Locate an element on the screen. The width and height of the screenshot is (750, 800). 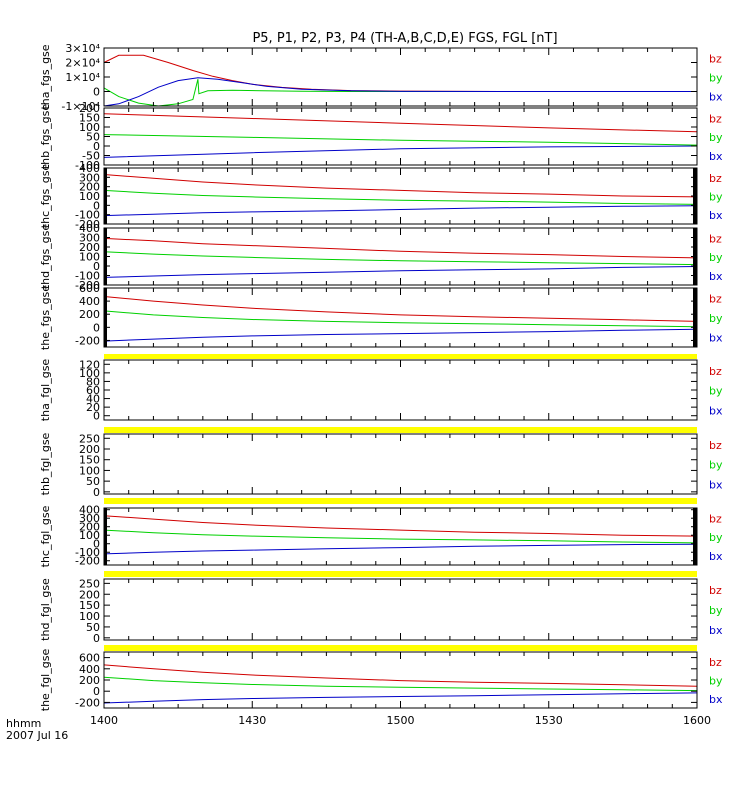
y-tick-label: -50 is located at coordinates (91, 156).